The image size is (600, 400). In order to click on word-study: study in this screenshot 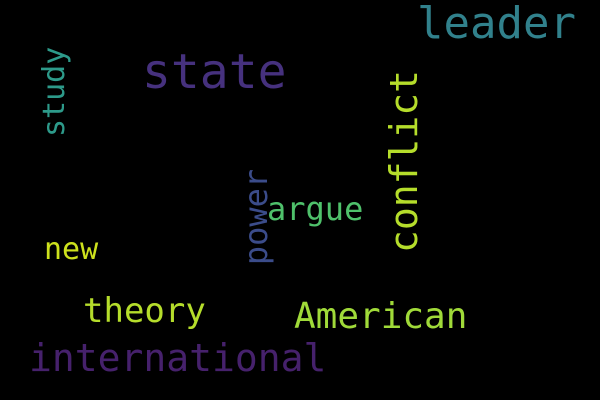, I will do `click(54, 91)`.